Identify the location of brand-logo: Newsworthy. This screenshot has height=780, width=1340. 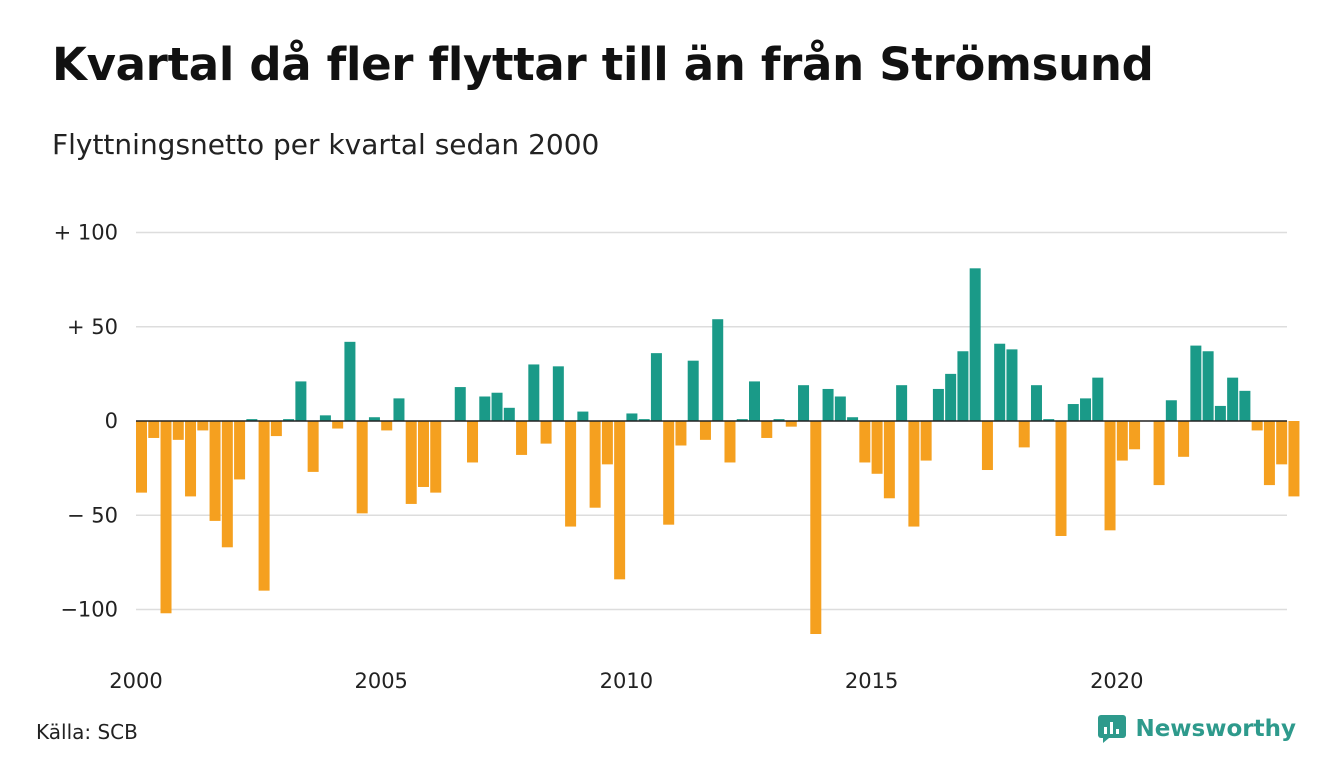
(1196, 729).